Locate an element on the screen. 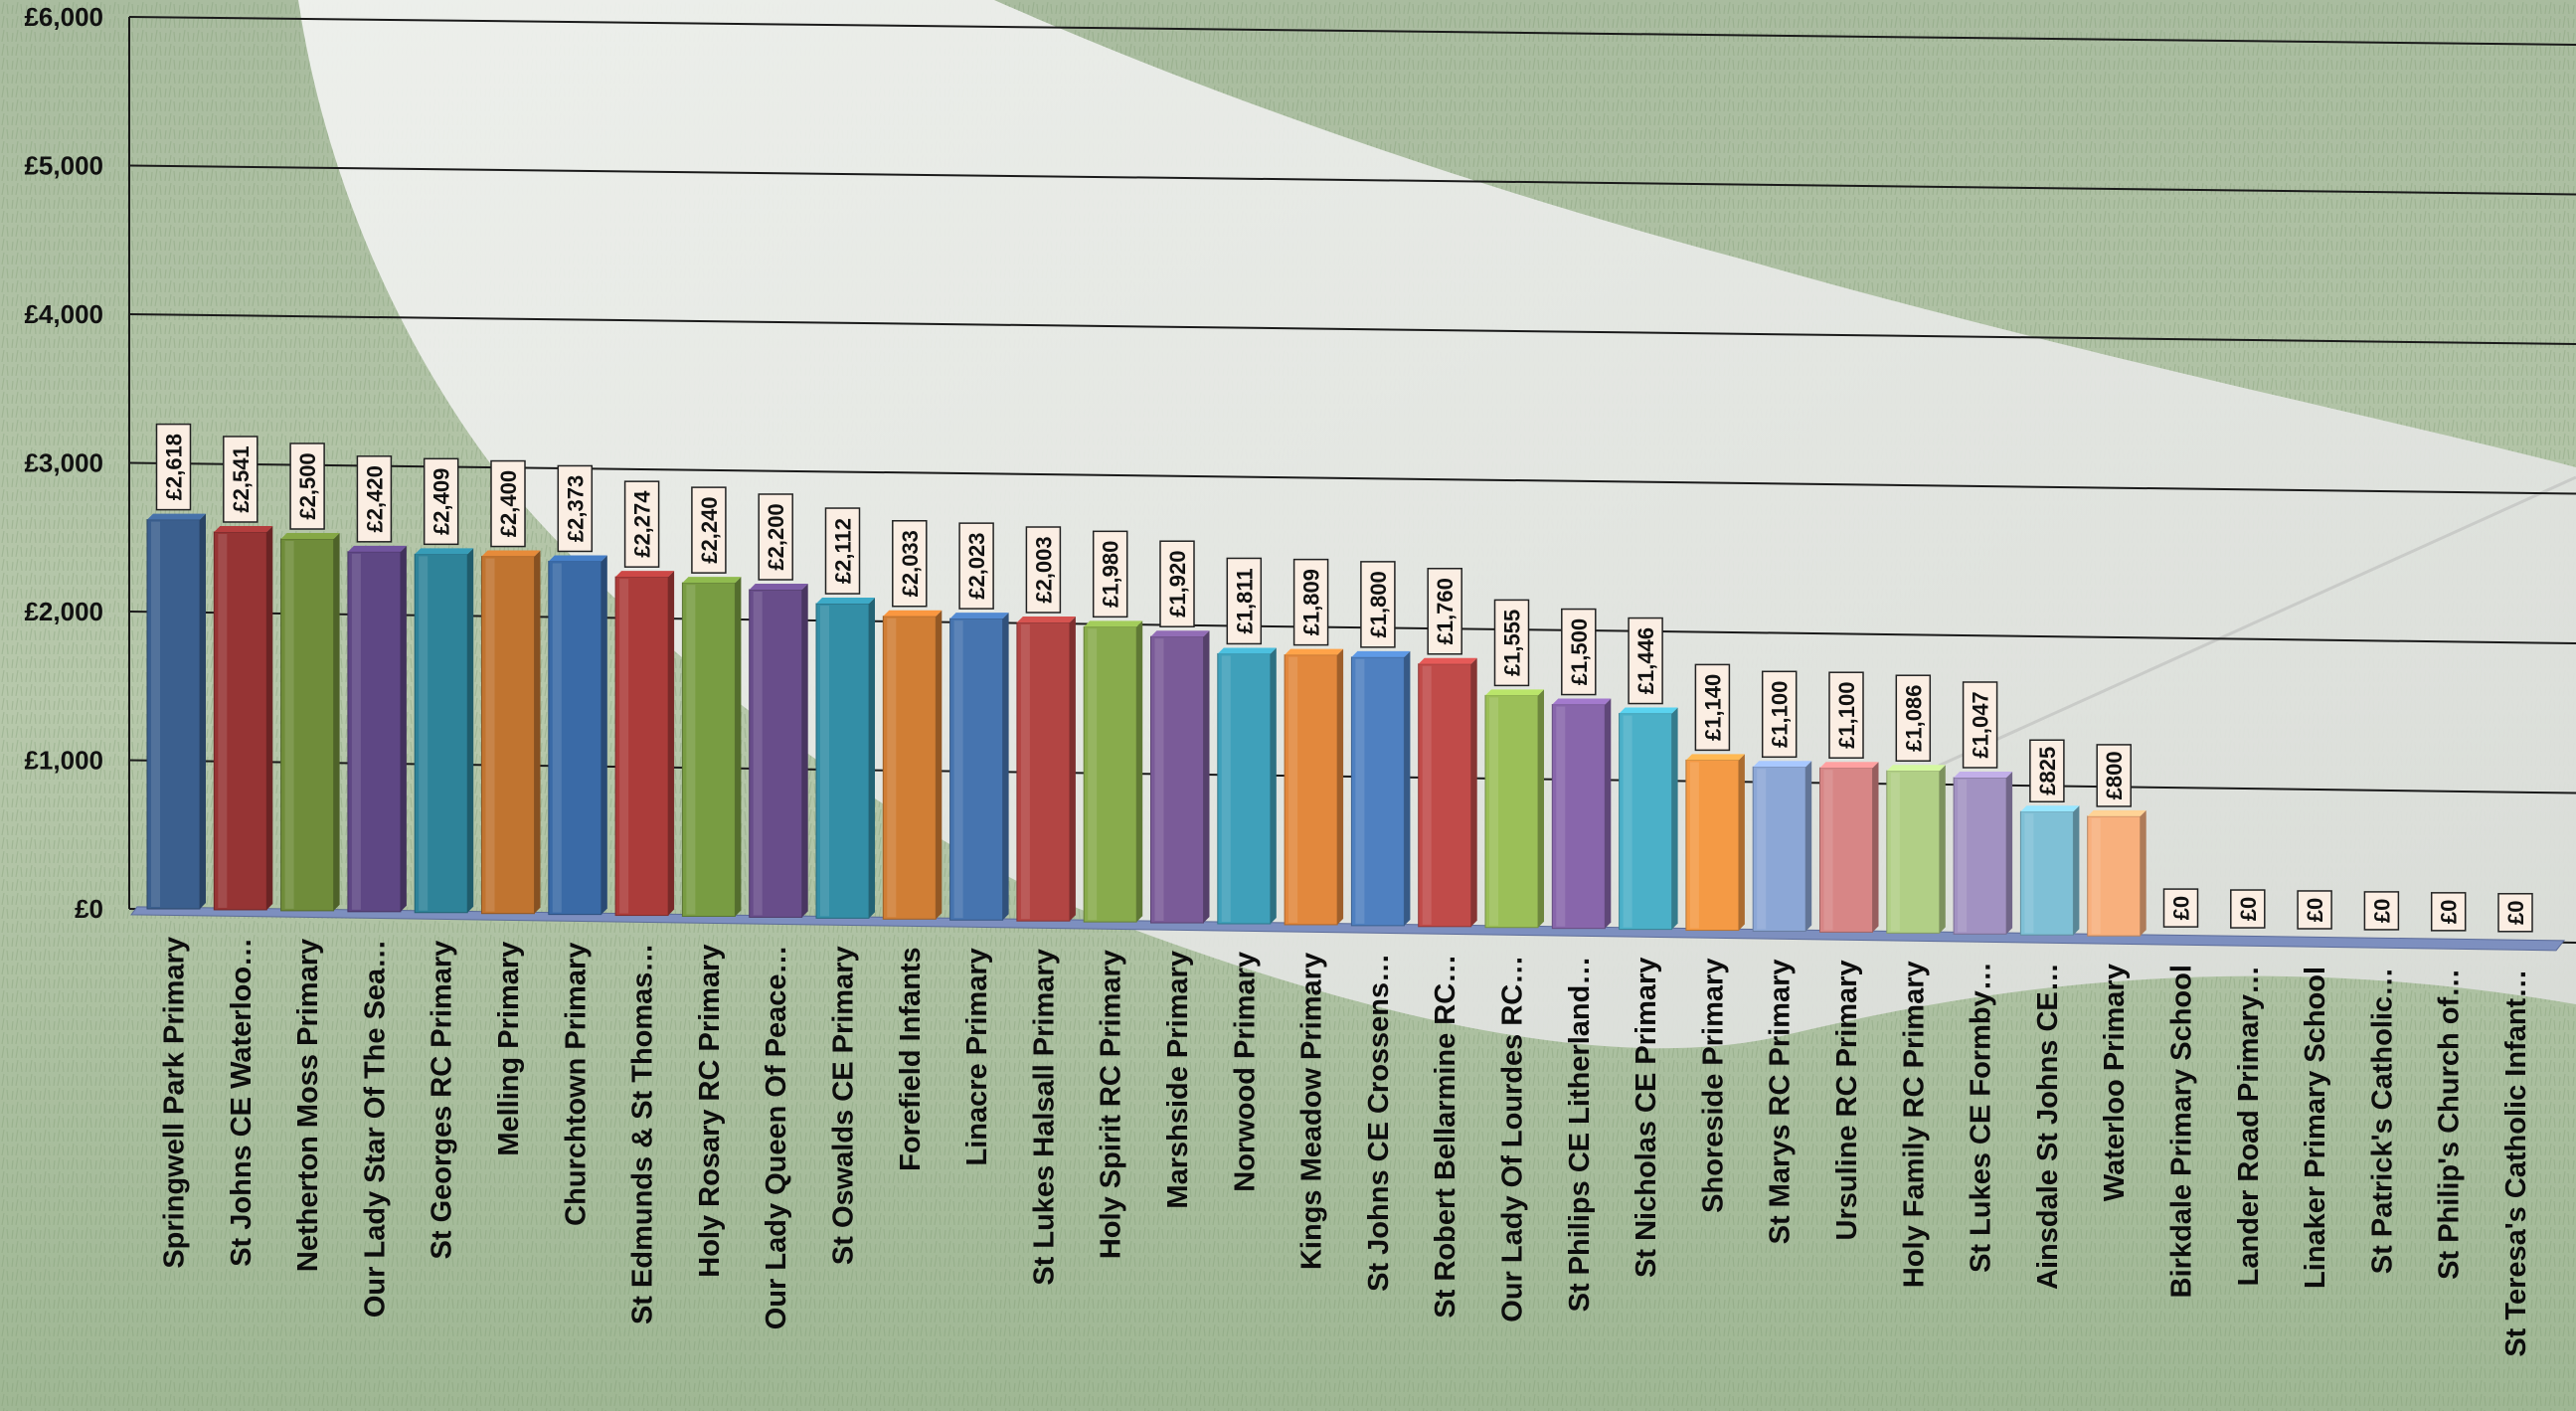  svg-text: £1,047 is located at coordinates (1981, 724).